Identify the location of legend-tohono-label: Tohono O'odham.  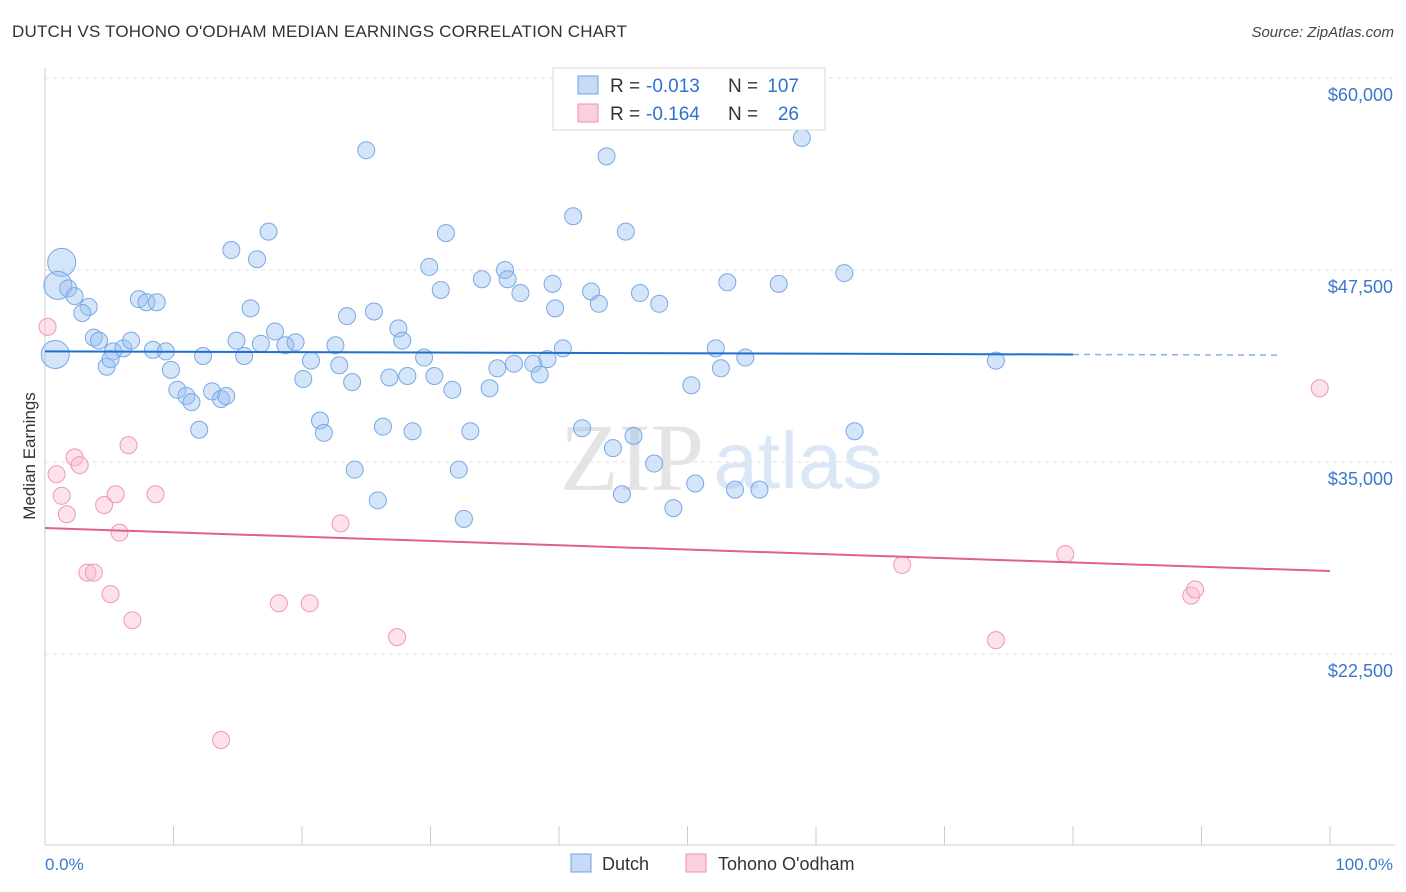
(786, 864).